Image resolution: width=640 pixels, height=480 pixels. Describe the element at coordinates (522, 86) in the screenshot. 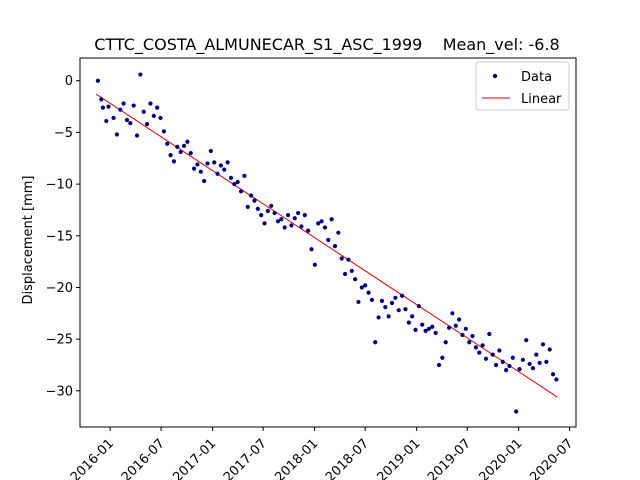

I see `legend: Data Linear` at that location.